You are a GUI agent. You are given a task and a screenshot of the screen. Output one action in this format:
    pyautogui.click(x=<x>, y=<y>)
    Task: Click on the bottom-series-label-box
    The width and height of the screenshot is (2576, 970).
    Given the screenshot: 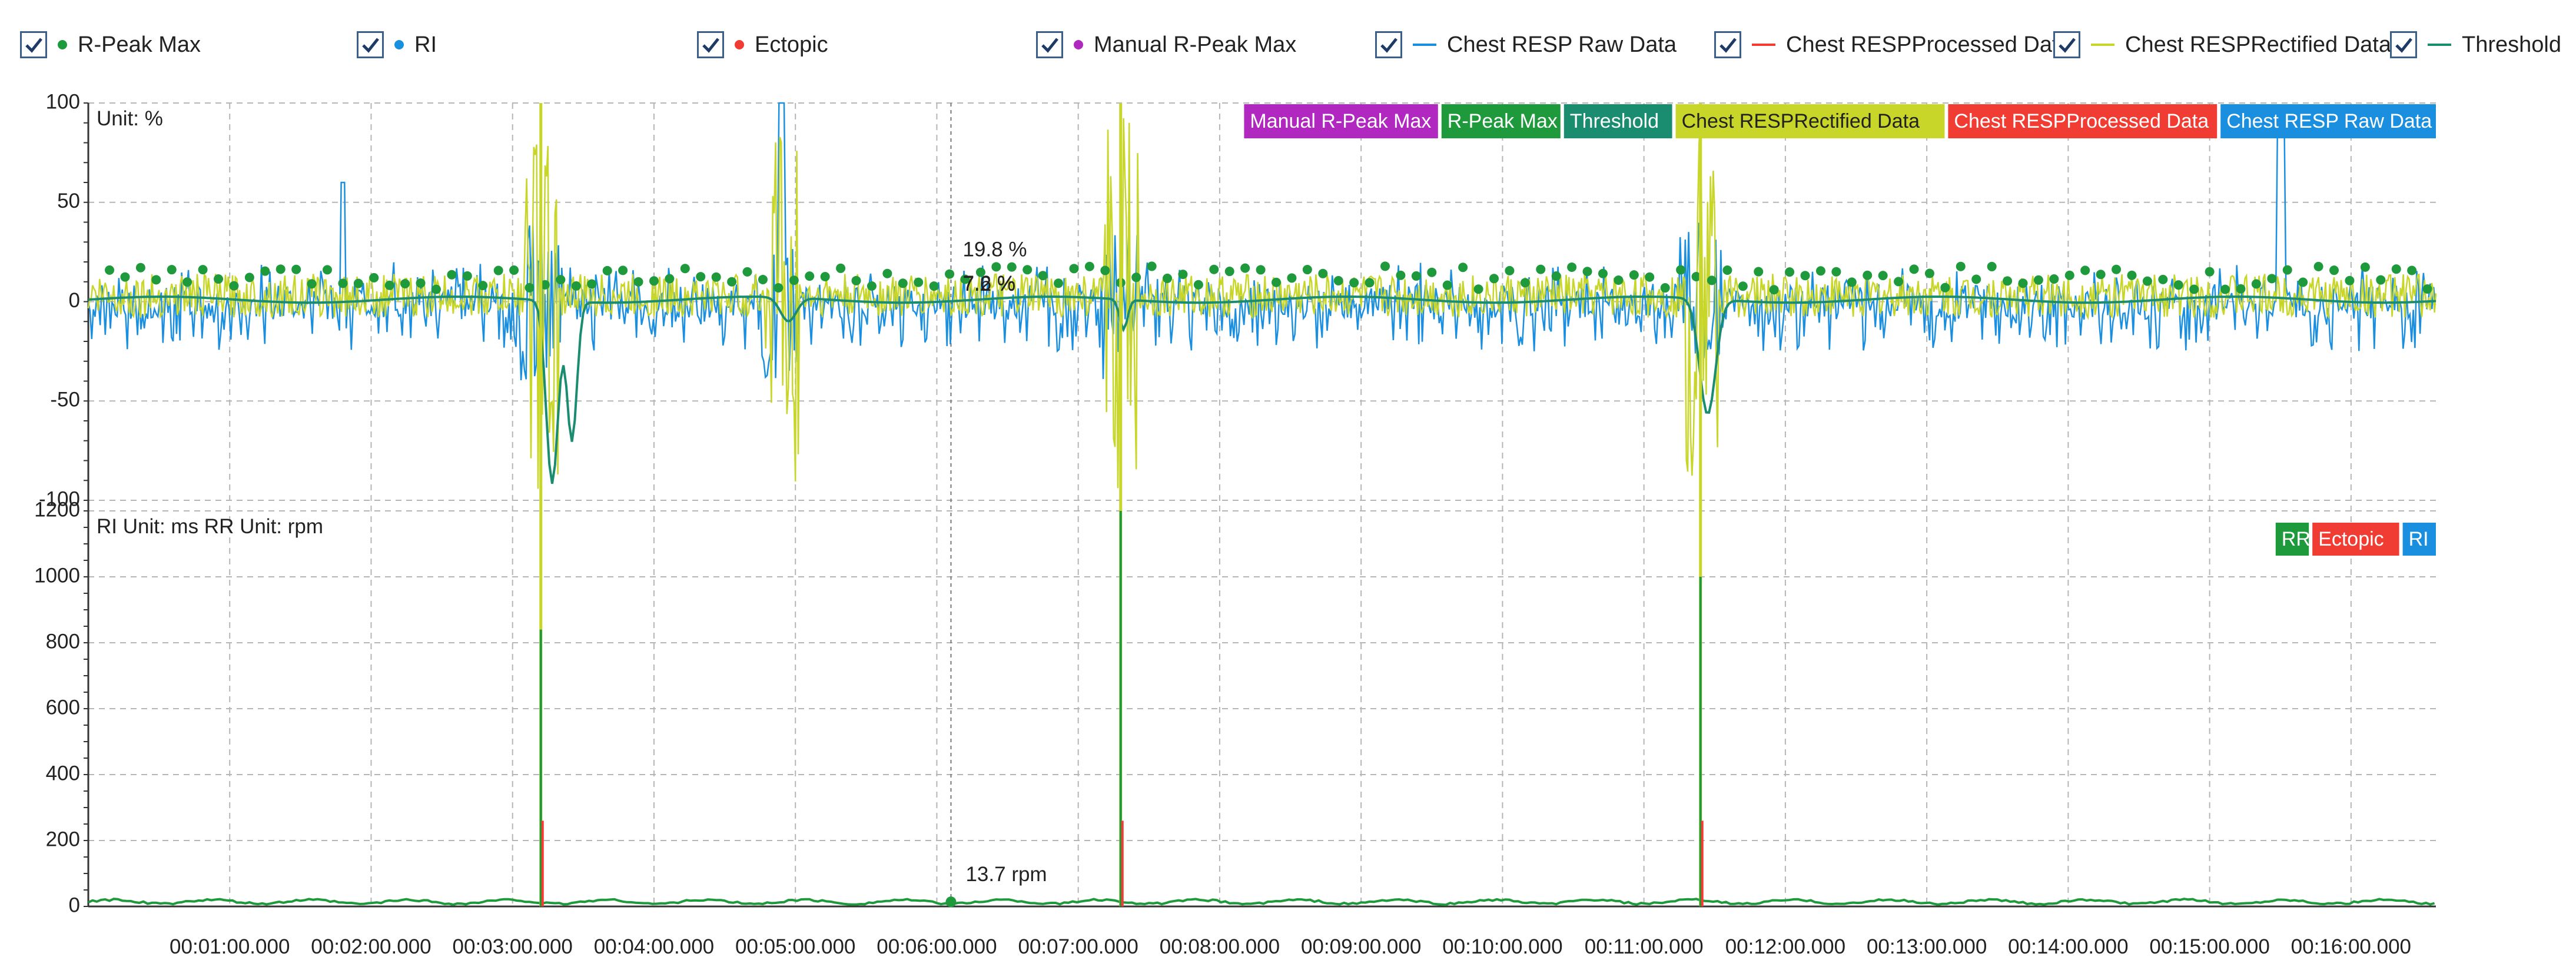 What is the action you would take?
    pyautogui.click(x=2355, y=539)
    